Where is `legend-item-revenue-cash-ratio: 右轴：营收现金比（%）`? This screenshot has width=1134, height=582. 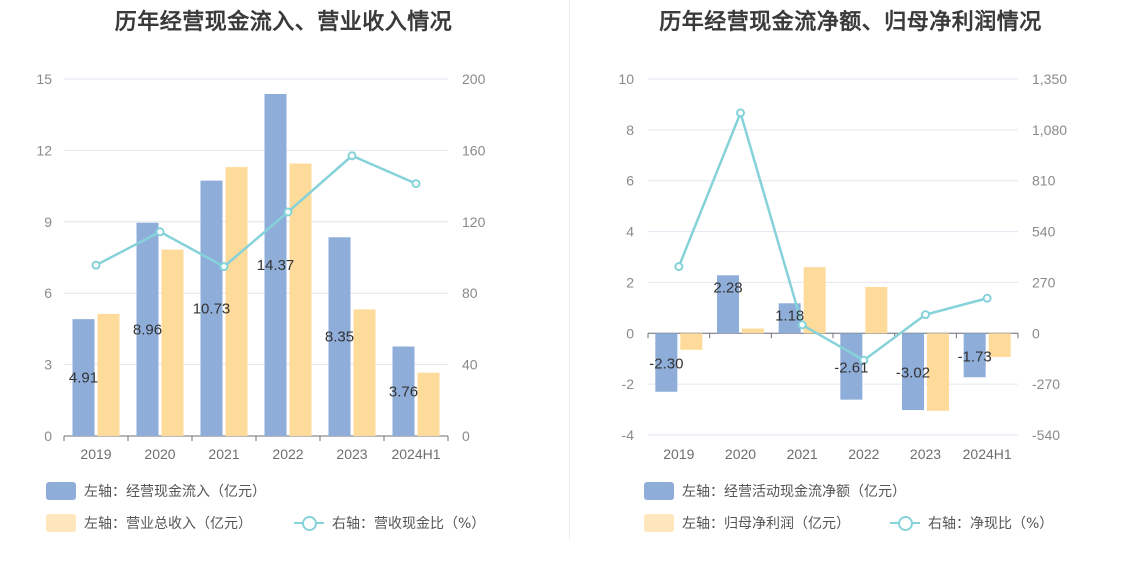 legend-item-revenue-cash-ratio: 右轴：营收现金比（%） is located at coordinates (389, 523).